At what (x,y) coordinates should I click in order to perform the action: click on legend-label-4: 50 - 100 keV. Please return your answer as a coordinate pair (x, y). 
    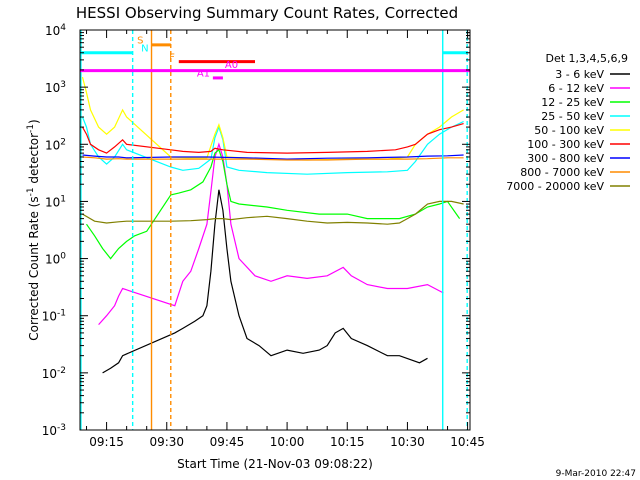
    Looking at the image, I should click on (569, 130).